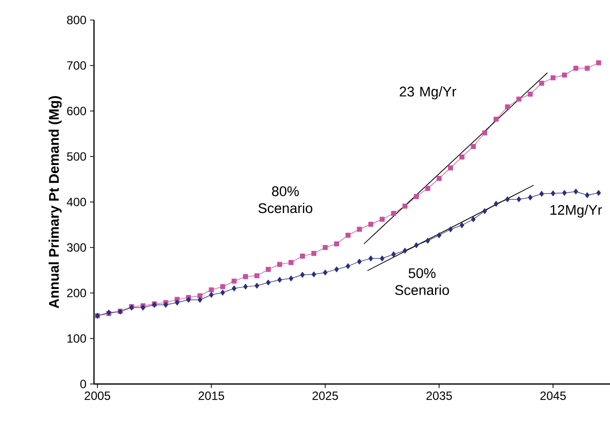 The image size is (610, 423). I want to click on y-tick-label: 100, so click(76, 338).